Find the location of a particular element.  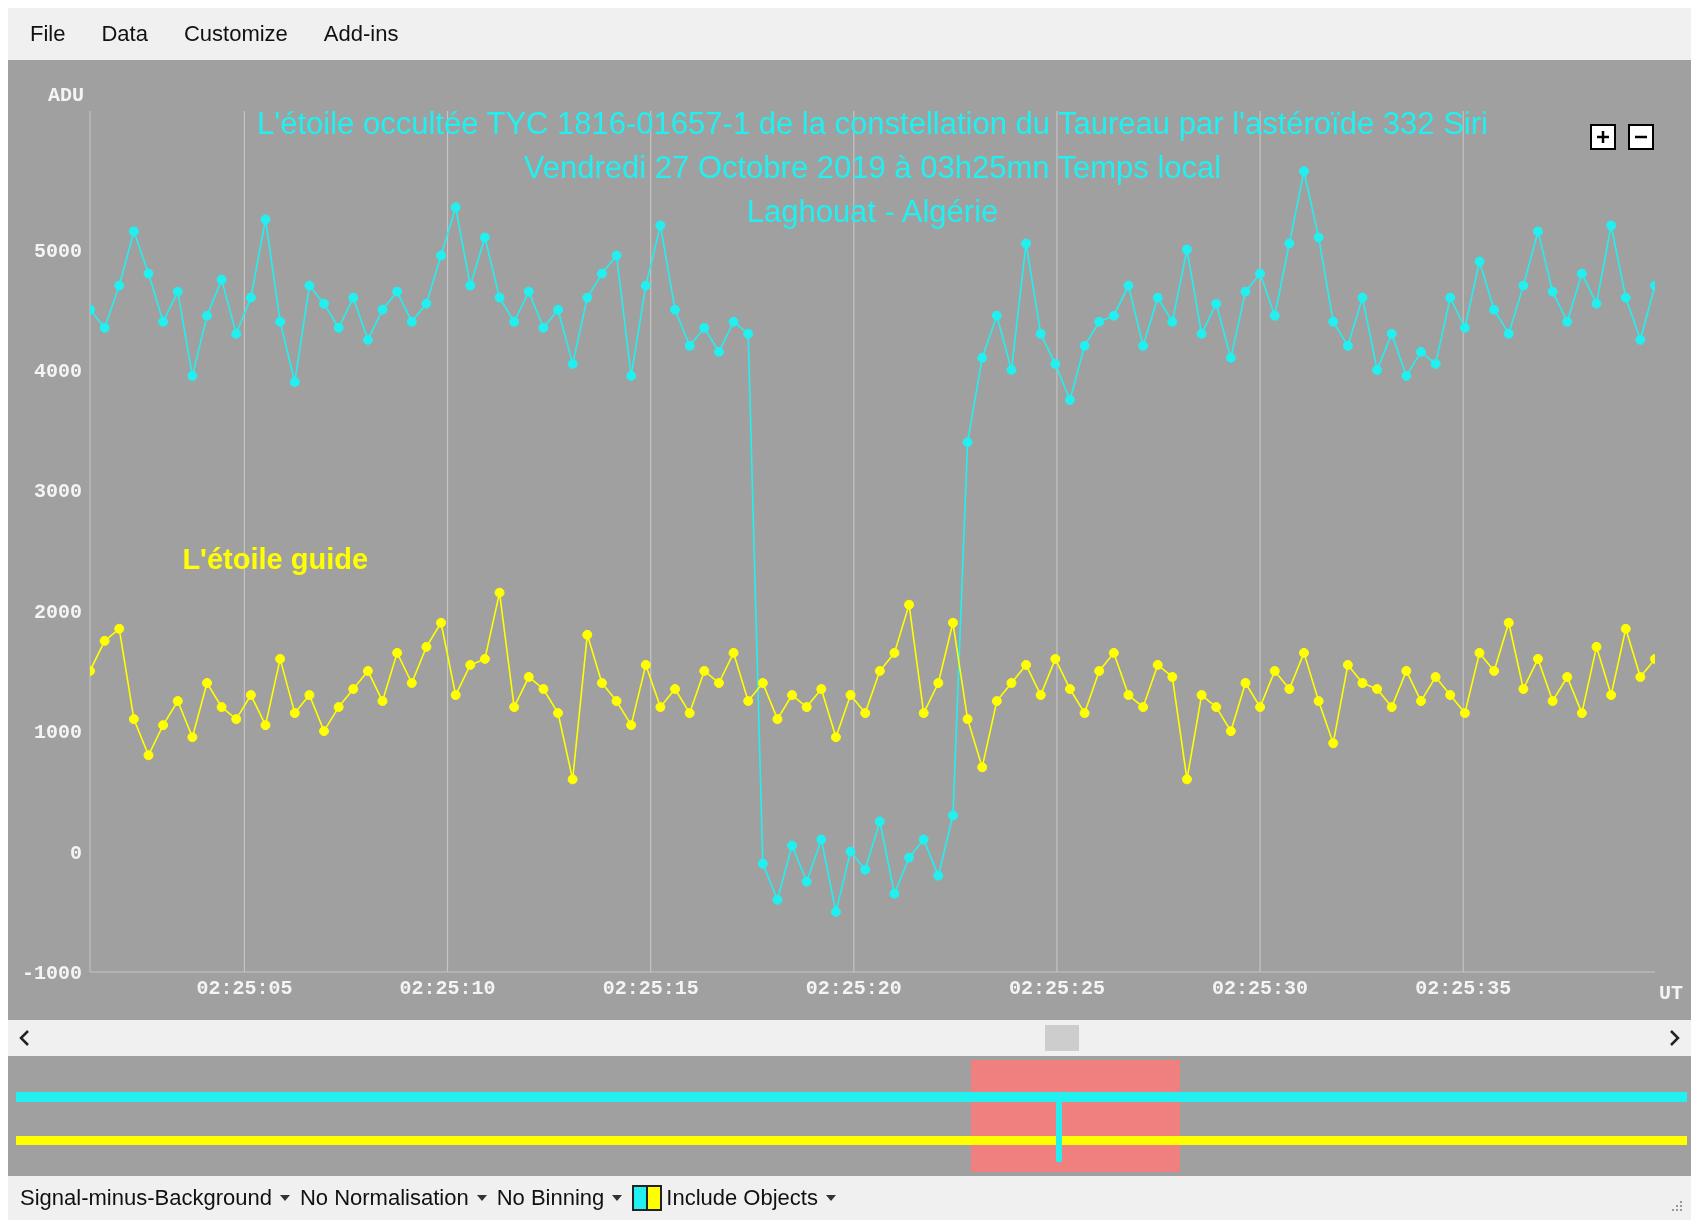

text: Vendredi 27 Octobre 2019 à 03h25mn Temps local Laghouat - Algérie is located at coordinates (872, 190).